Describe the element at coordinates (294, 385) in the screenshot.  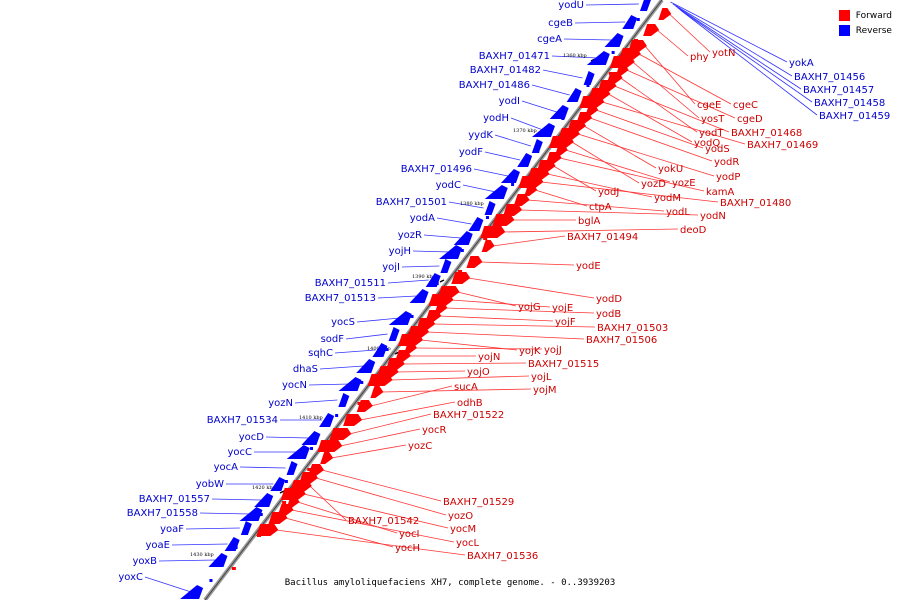
I see `gene-label-yocN: yocN` at that location.